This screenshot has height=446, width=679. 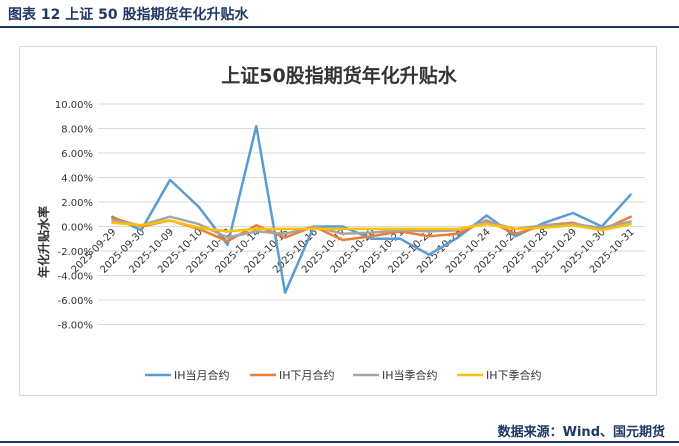 I want to click on y-tick-label: 2.00%, so click(x=77, y=203).